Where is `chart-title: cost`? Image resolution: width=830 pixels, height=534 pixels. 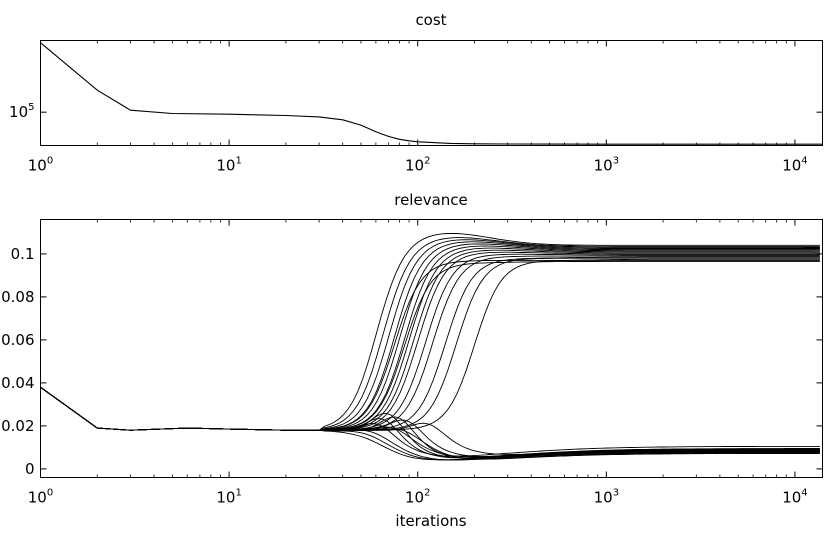 chart-title: cost is located at coordinates (430, 20).